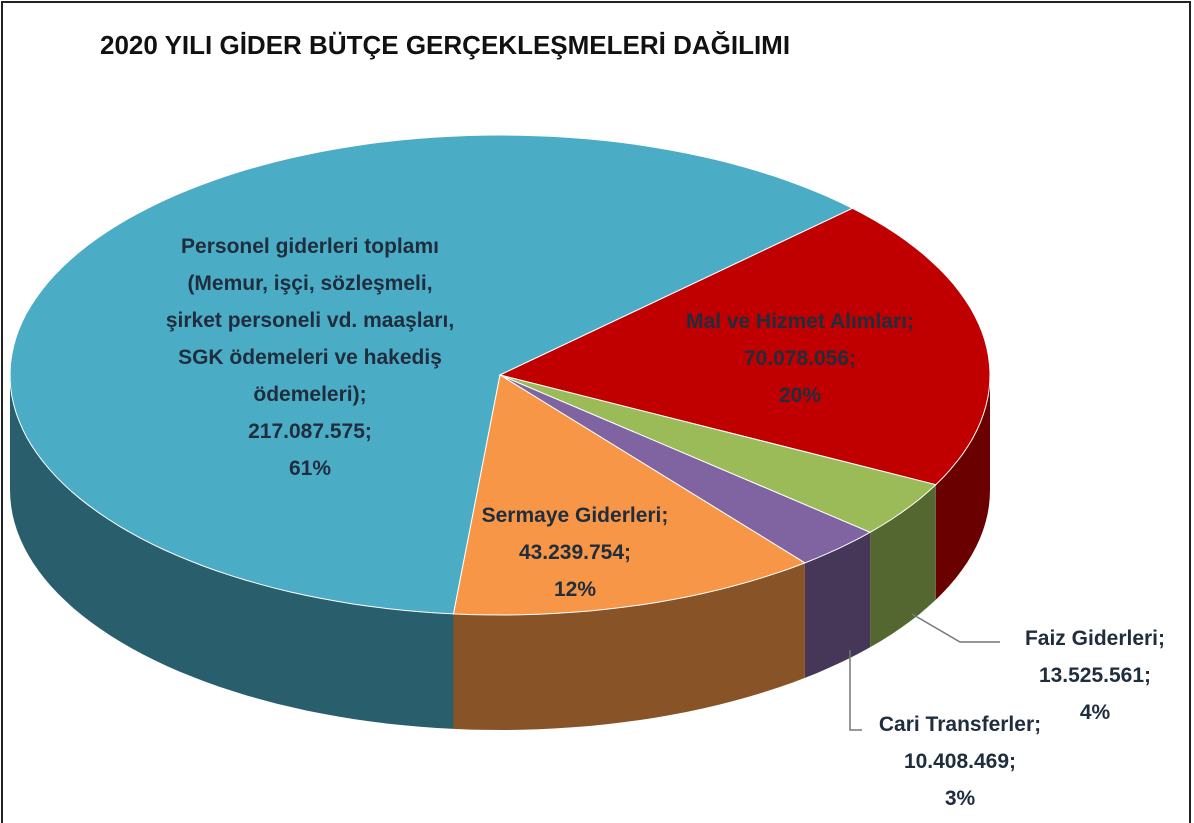 This screenshot has height=823, width=1194. What do you see at coordinates (960, 798) in the screenshot?
I see `percent-label: 3%` at bounding box center [960, 798].